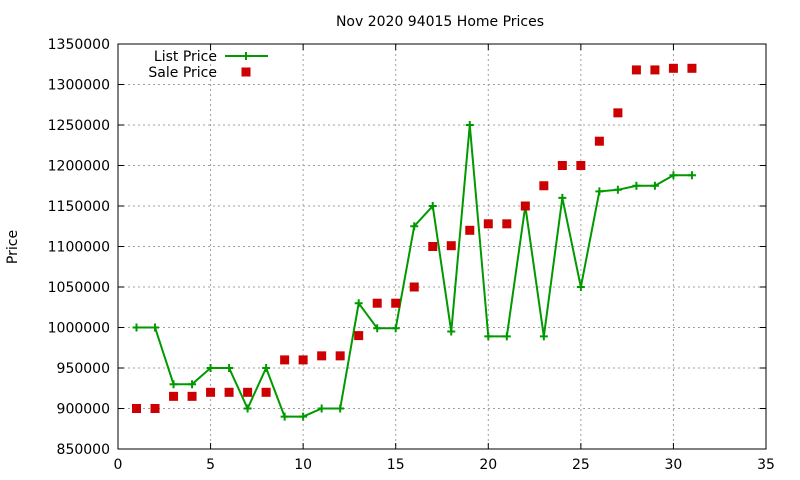 The image size is (800, 480). I want to click on x-tick-label: 30, so click(674, 465).